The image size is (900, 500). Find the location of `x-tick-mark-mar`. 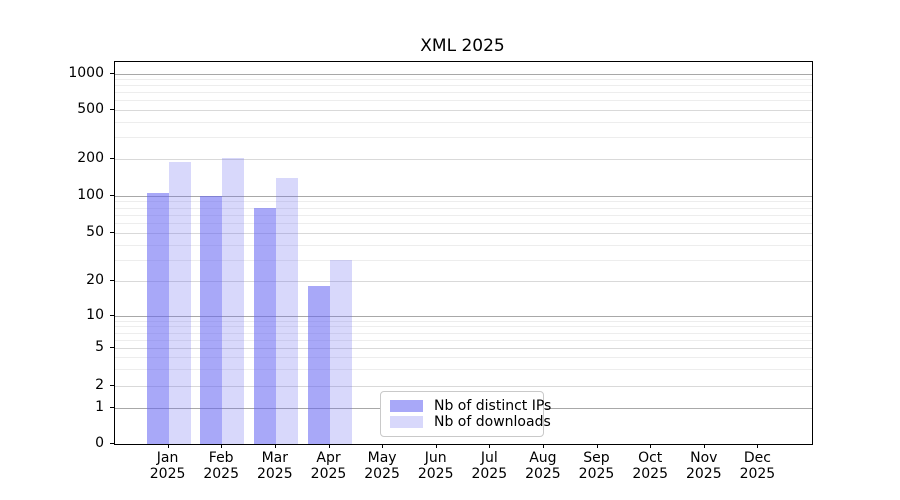

x-tick-mark-mar is located at coordinates (275, 446).